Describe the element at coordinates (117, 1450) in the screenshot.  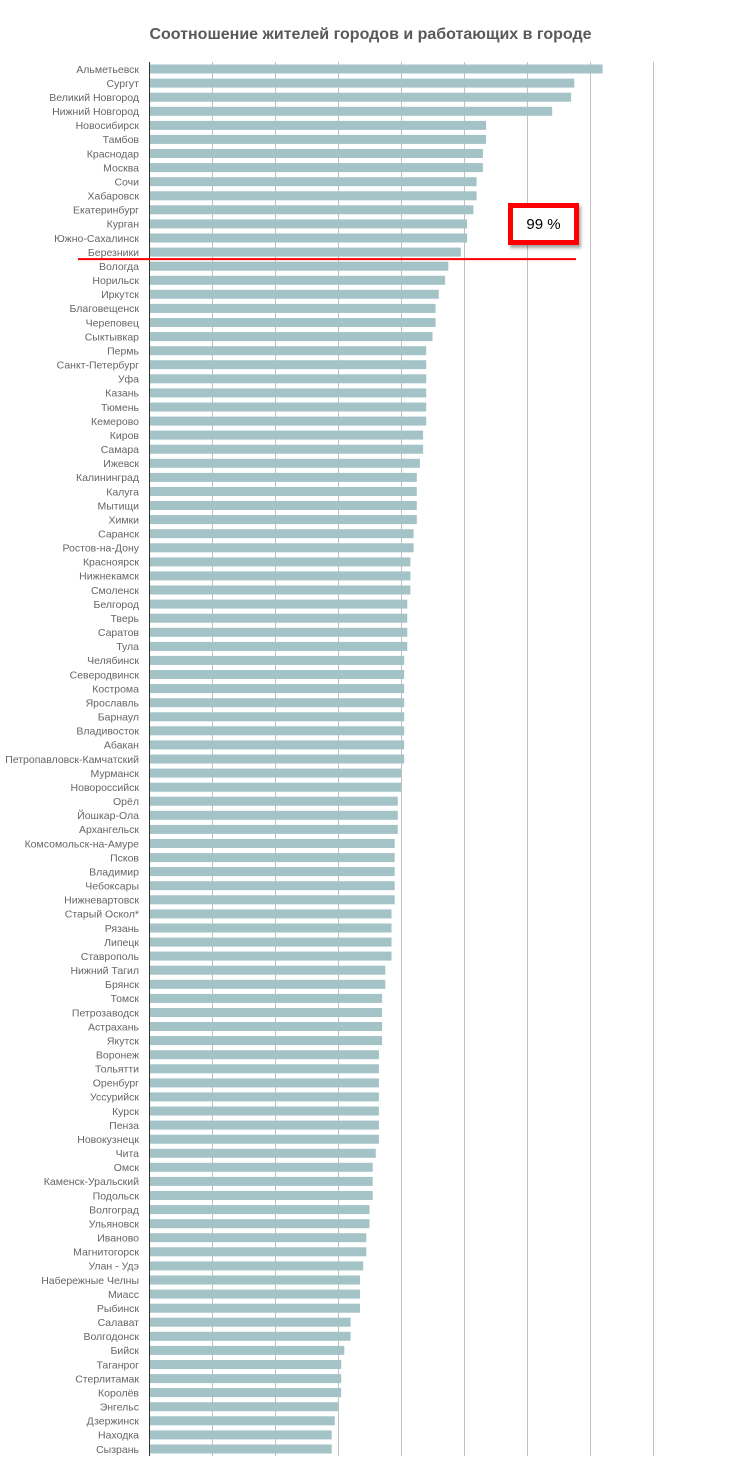
I see `category-label: Сызрань` at that location.